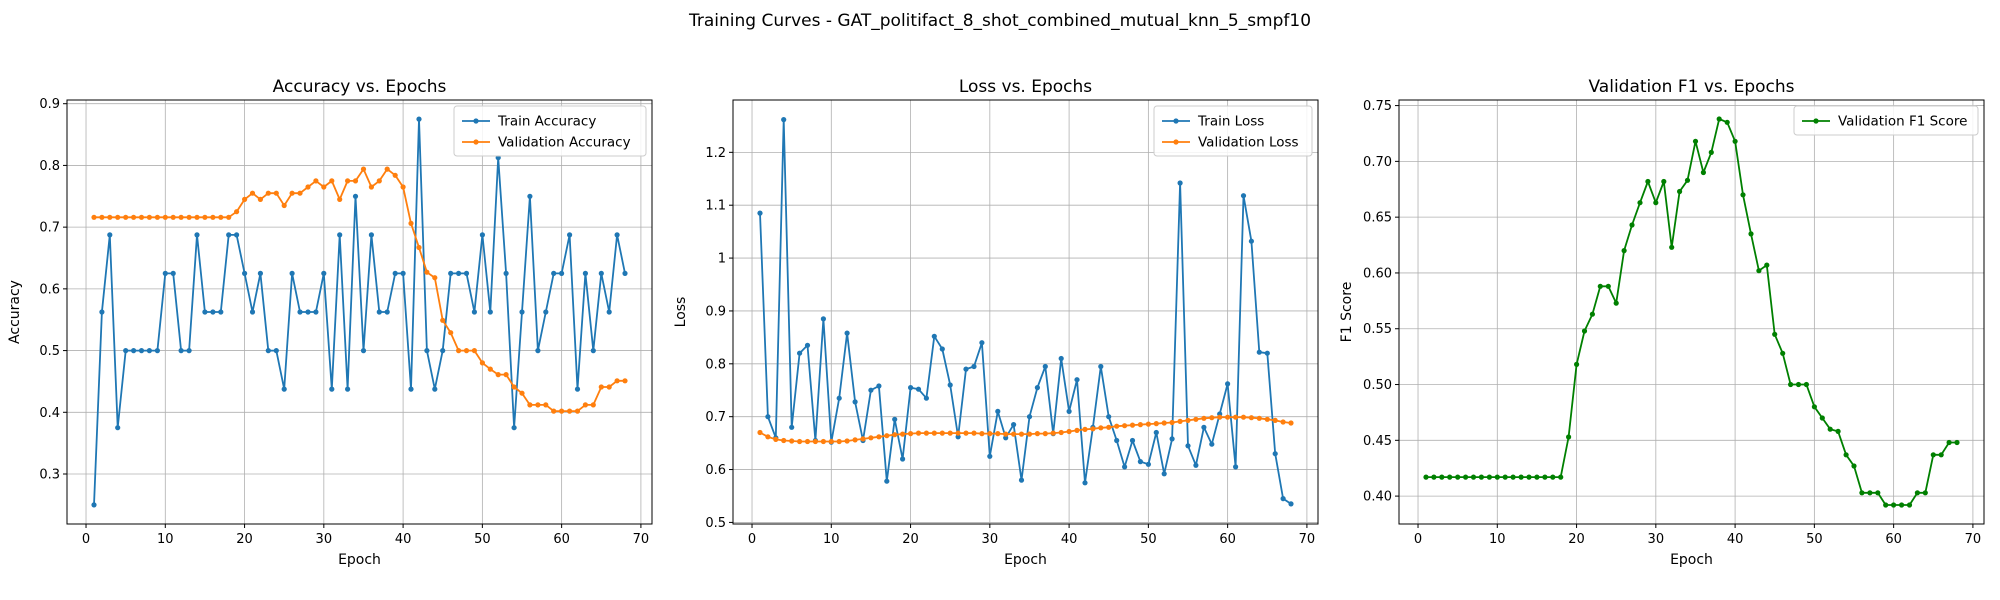 The width and height of the screenshot is (2000, 600). What do you see at coordinates (546, 143) in the screenshot?
I see `legend-item: Validation Accuracy` at bounding box center [546, 143].